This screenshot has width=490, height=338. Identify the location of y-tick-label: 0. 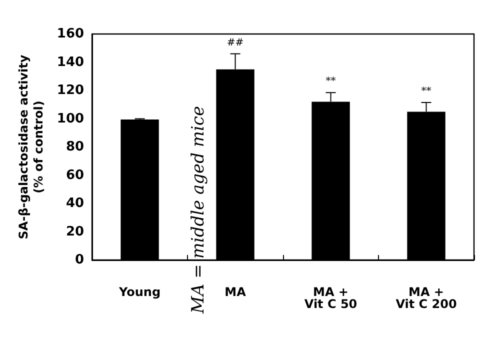
(79, 260).